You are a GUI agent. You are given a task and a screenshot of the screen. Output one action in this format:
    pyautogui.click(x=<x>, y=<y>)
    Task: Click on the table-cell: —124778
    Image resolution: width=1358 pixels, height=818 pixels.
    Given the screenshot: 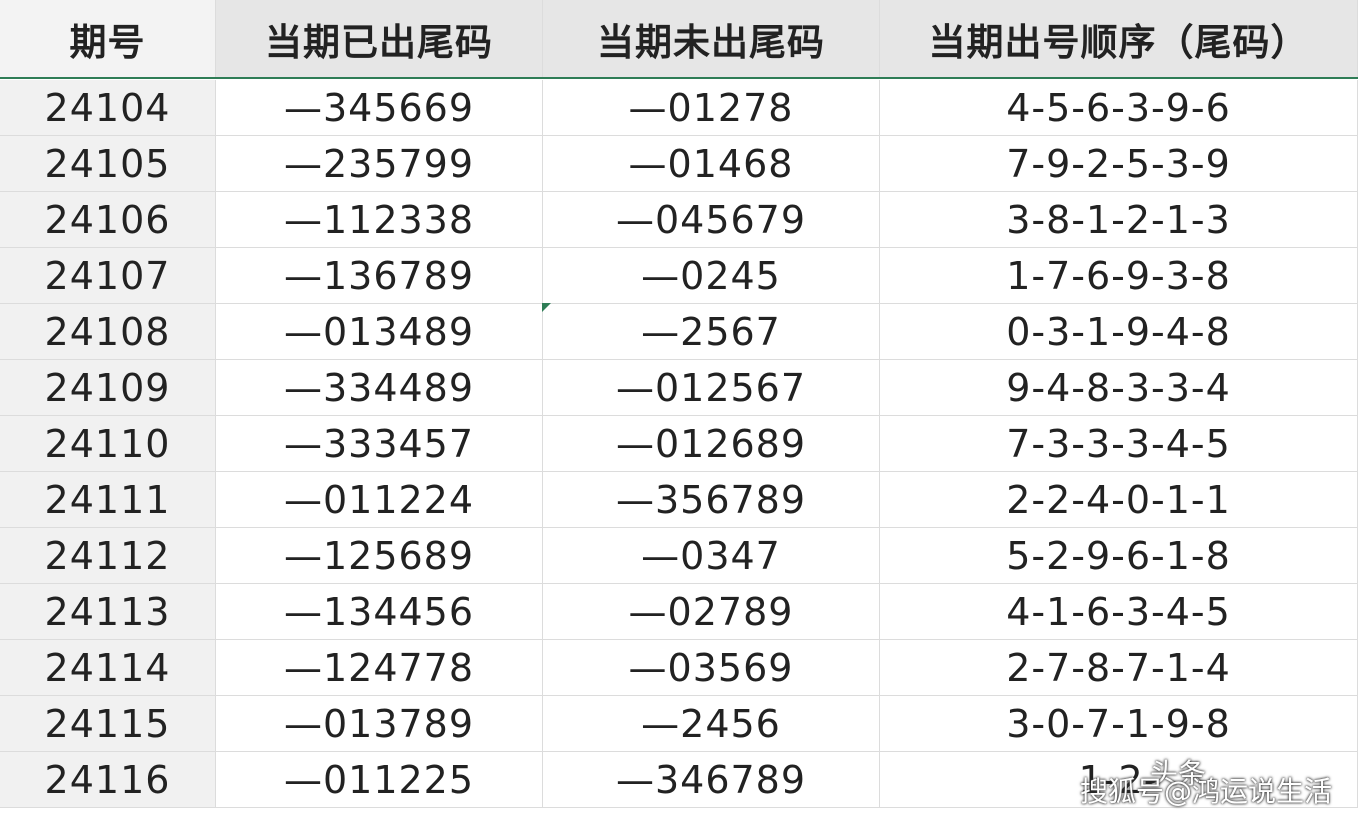 What is the action you would take?
    pyautogui.click(x=379, y=668)
    